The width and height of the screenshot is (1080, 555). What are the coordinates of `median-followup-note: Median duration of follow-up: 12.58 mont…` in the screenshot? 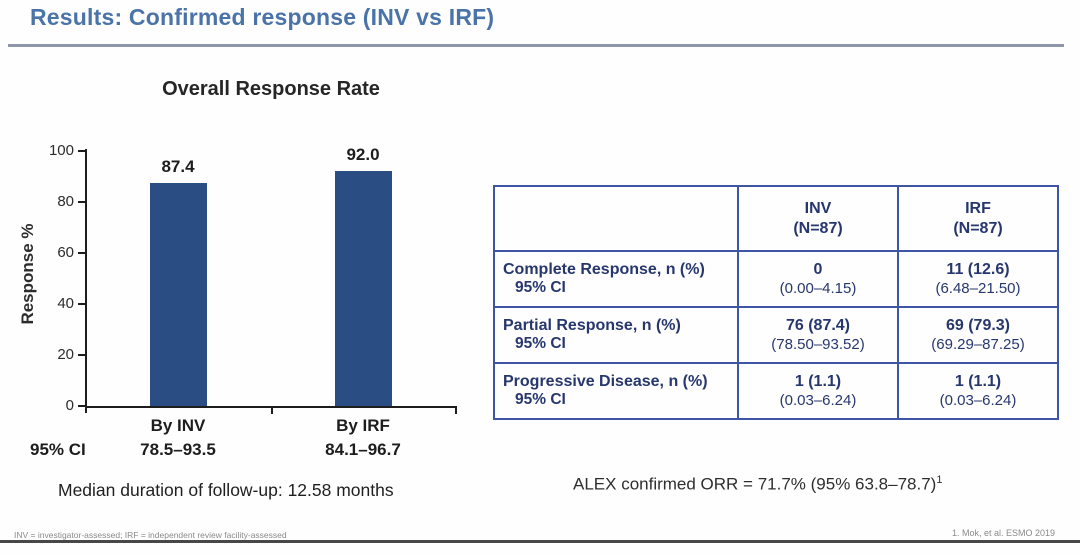 It's located at (226, 490).